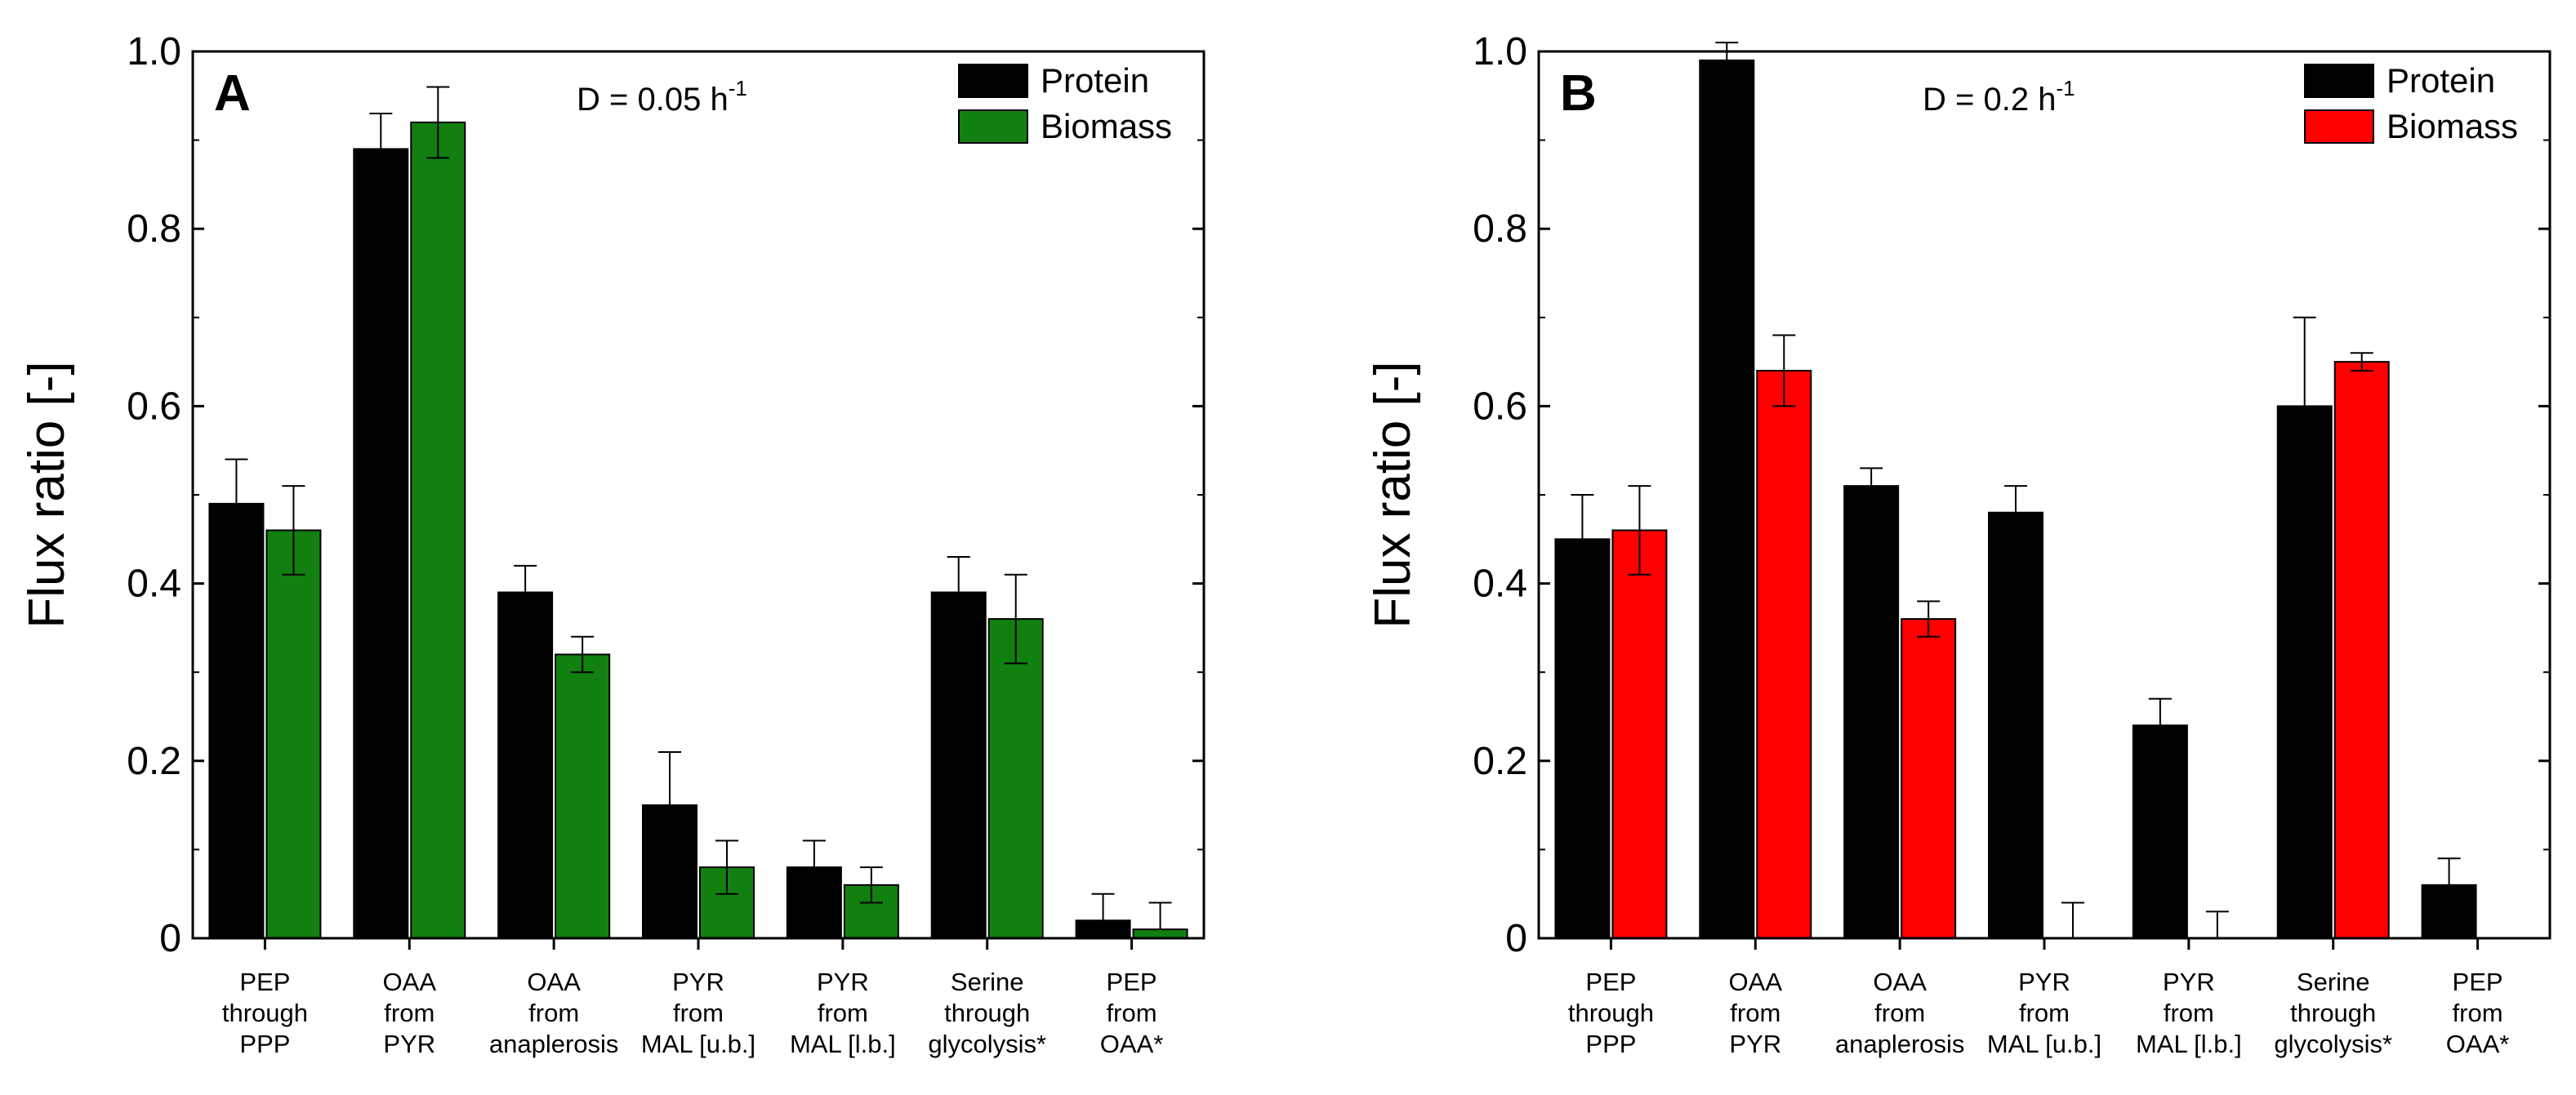 The width and height of the screenshot is (2576, 1095). I want to click on panel-label: B, so click(1578, 93).